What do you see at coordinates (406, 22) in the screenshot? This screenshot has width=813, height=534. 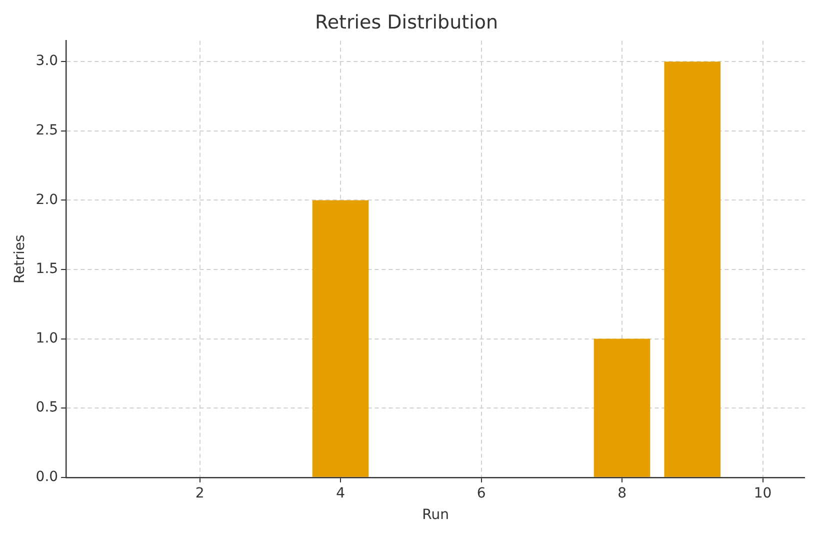 I see `chart-title: Retries Distribution` at bounding box center [406, 22].